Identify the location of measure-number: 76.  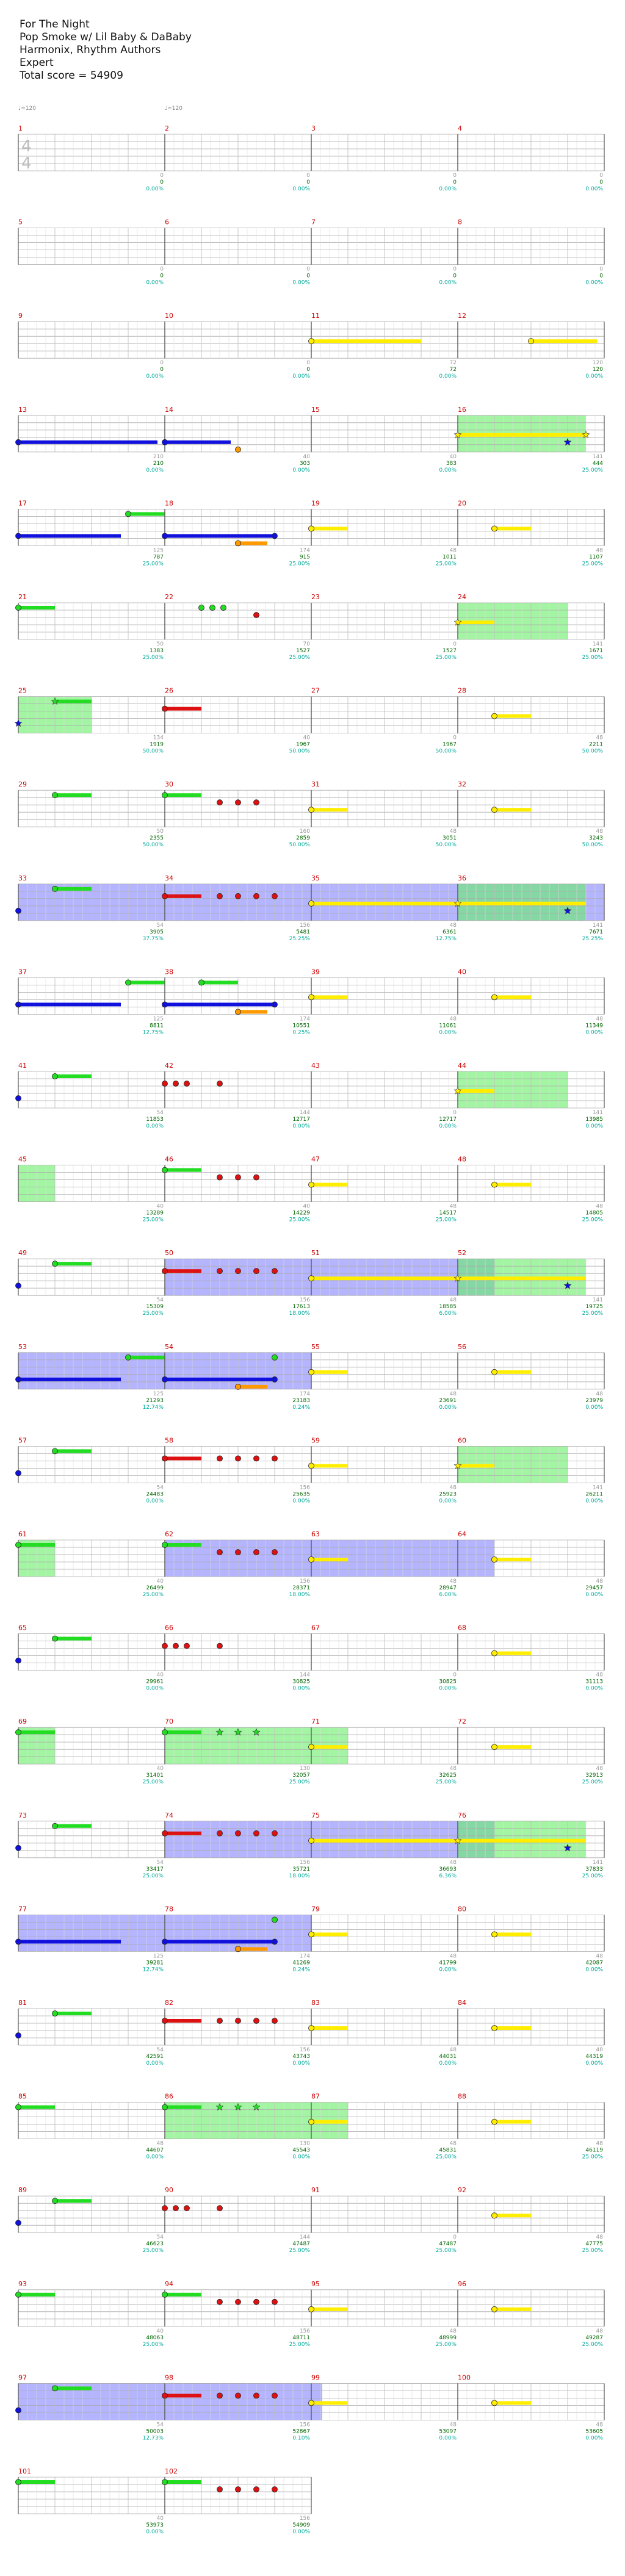
(462, 1815).